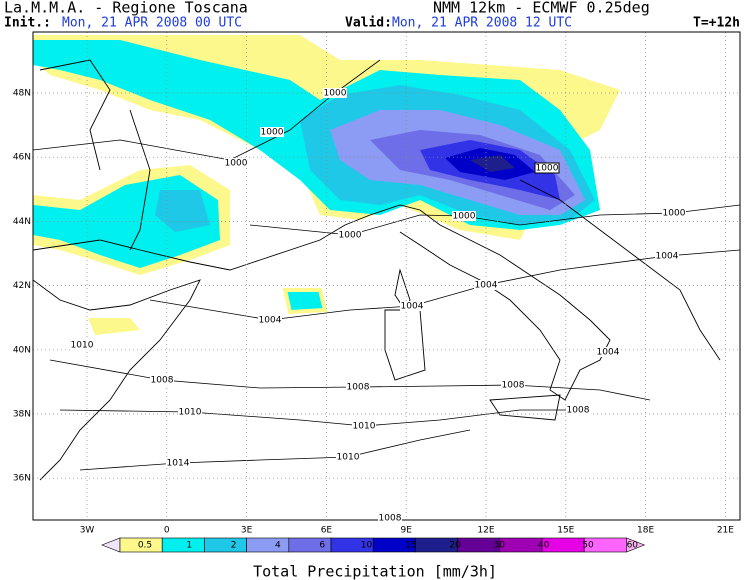 This screenshot has height=580, width=751. Describe the element at coordinates (22, 479) in the screenshot. I see `lat-label: 36N` at that location.